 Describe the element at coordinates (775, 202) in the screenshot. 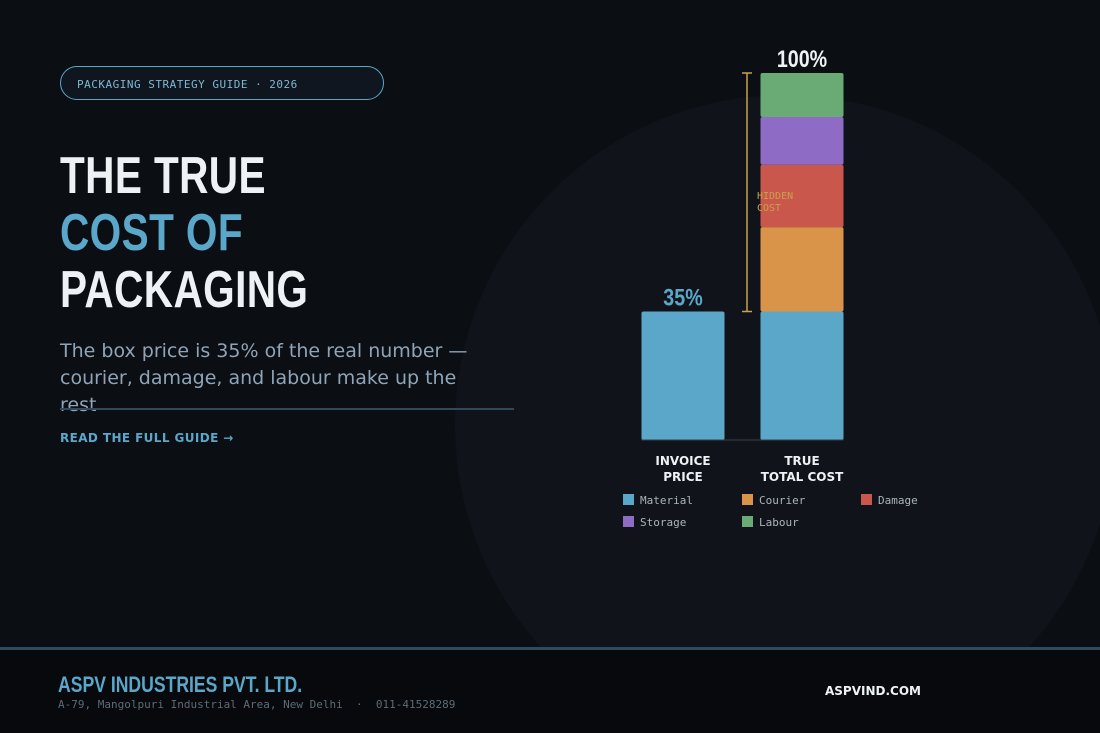

I see `annotation: HIDDEN COST` at that location.